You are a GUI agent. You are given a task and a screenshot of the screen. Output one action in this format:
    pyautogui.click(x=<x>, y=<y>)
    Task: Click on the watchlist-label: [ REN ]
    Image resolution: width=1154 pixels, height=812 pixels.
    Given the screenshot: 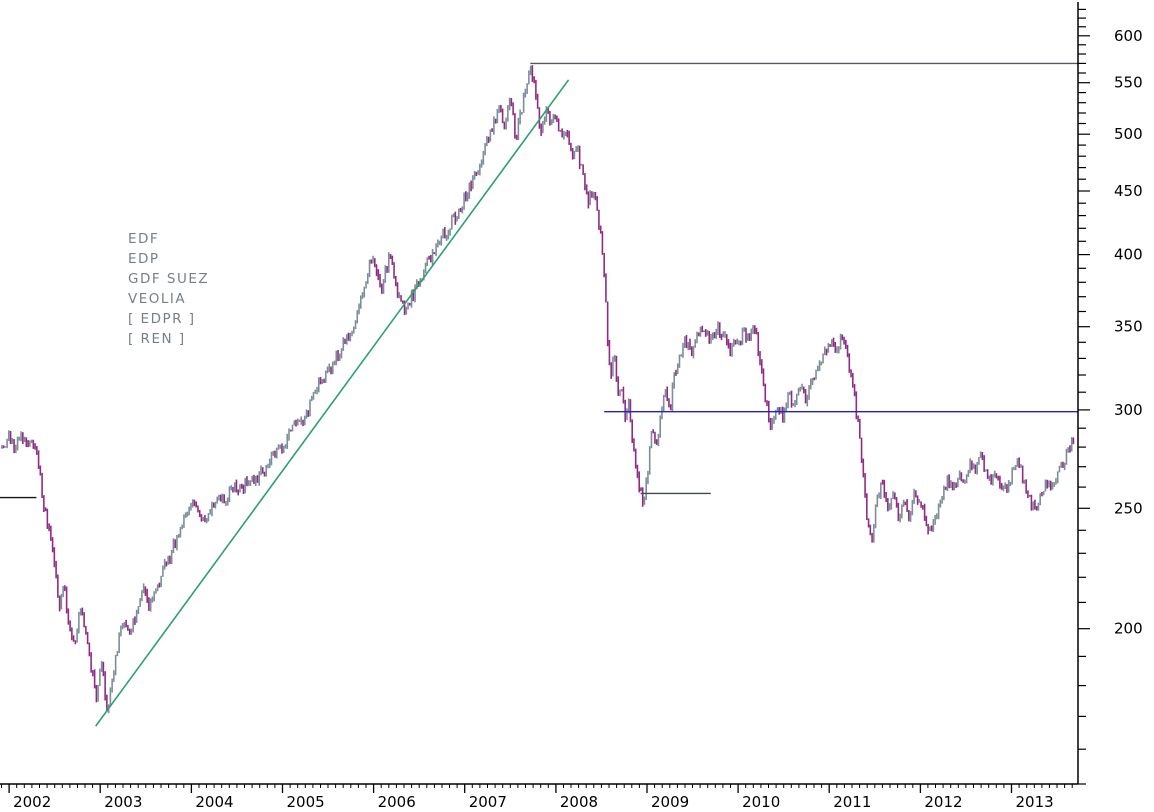 What is the action you would take?
    pyautogui.click(x=157, y=339)
    